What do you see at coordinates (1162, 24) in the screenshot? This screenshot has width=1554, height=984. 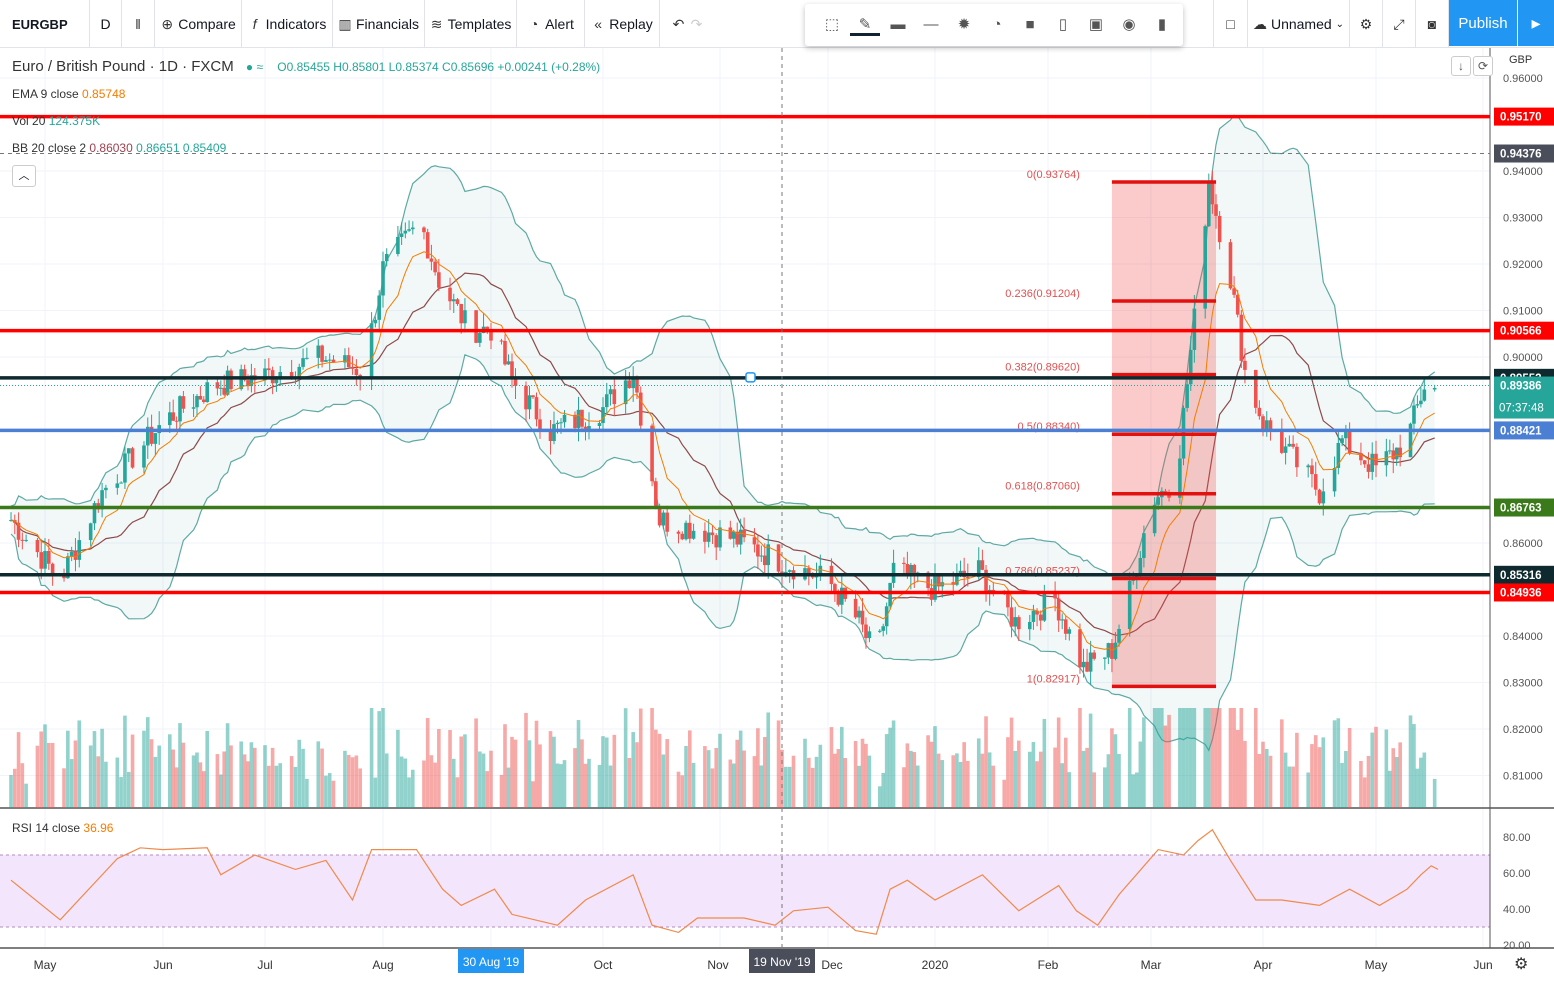 I see `trash-icon: ▮` at bounding box center [1162, 24].